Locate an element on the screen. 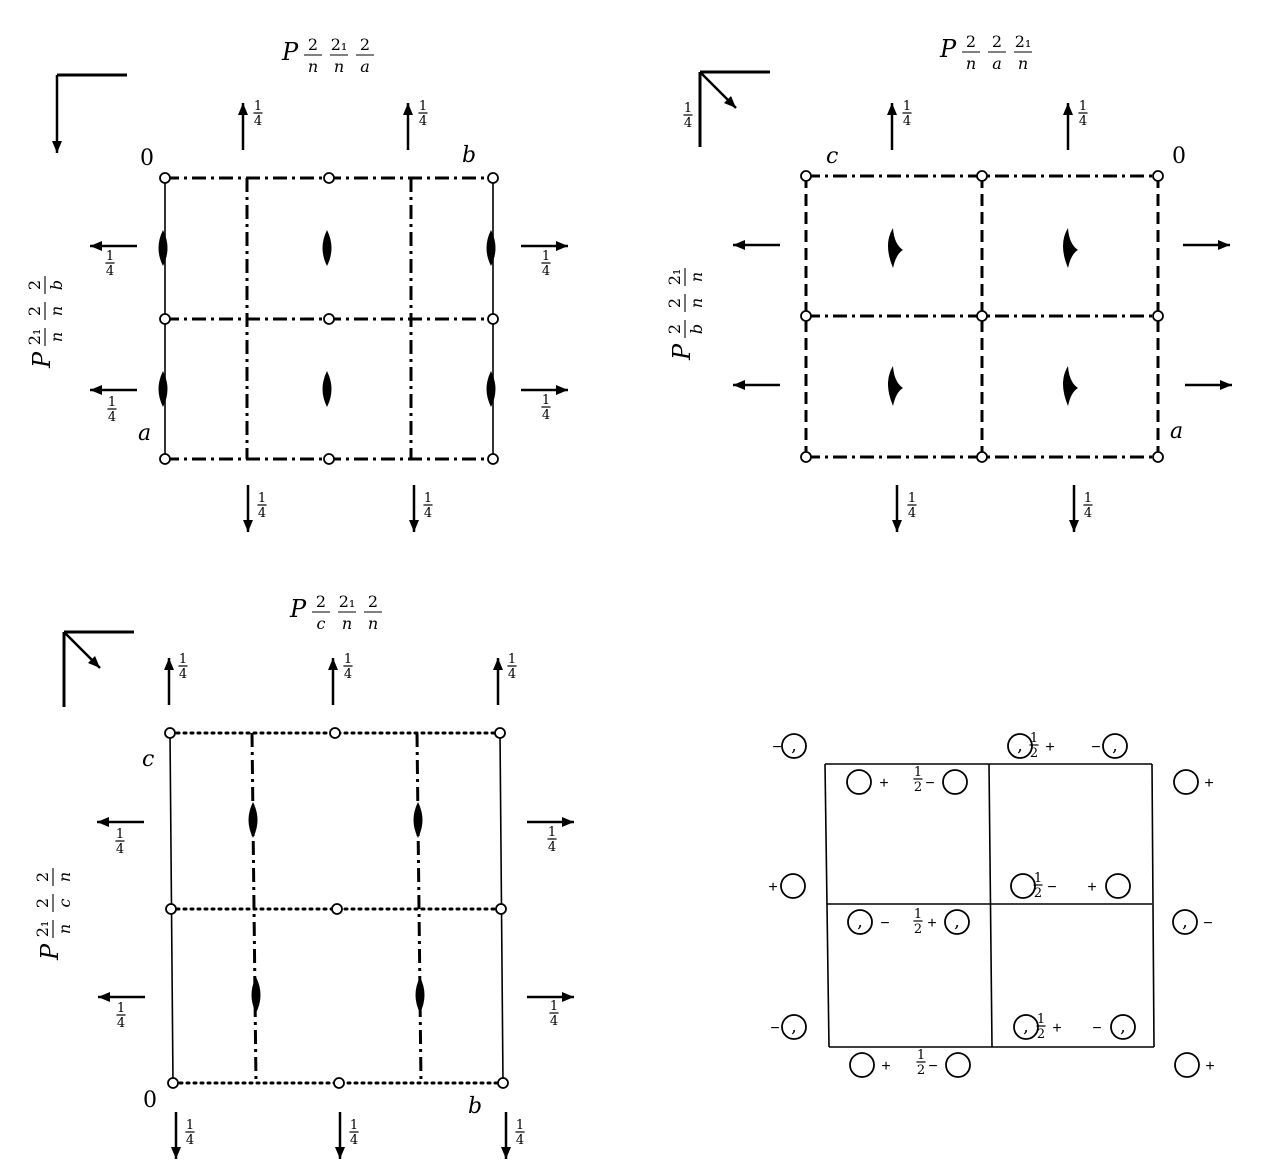 This screenshot has height=1167, width=1263. fraction-denominator: 2 is located at coordinates (1038, 893).